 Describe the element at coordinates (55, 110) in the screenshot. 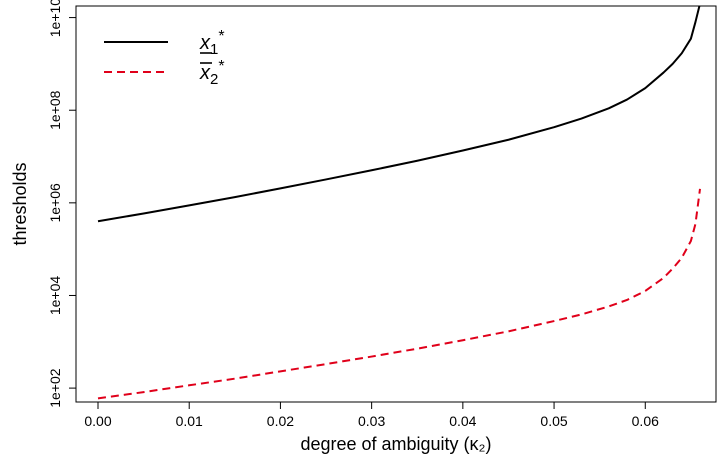

I see `y-tick-label: 1e+08` at that location.